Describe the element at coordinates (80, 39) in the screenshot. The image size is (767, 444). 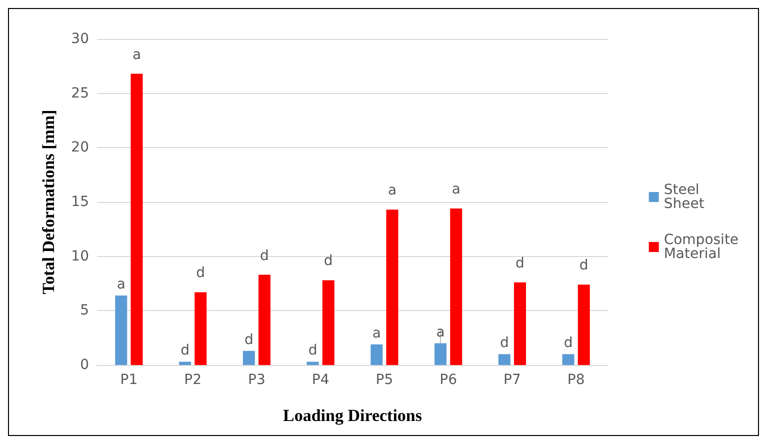
I see `y-tick-label: 30` at that location.